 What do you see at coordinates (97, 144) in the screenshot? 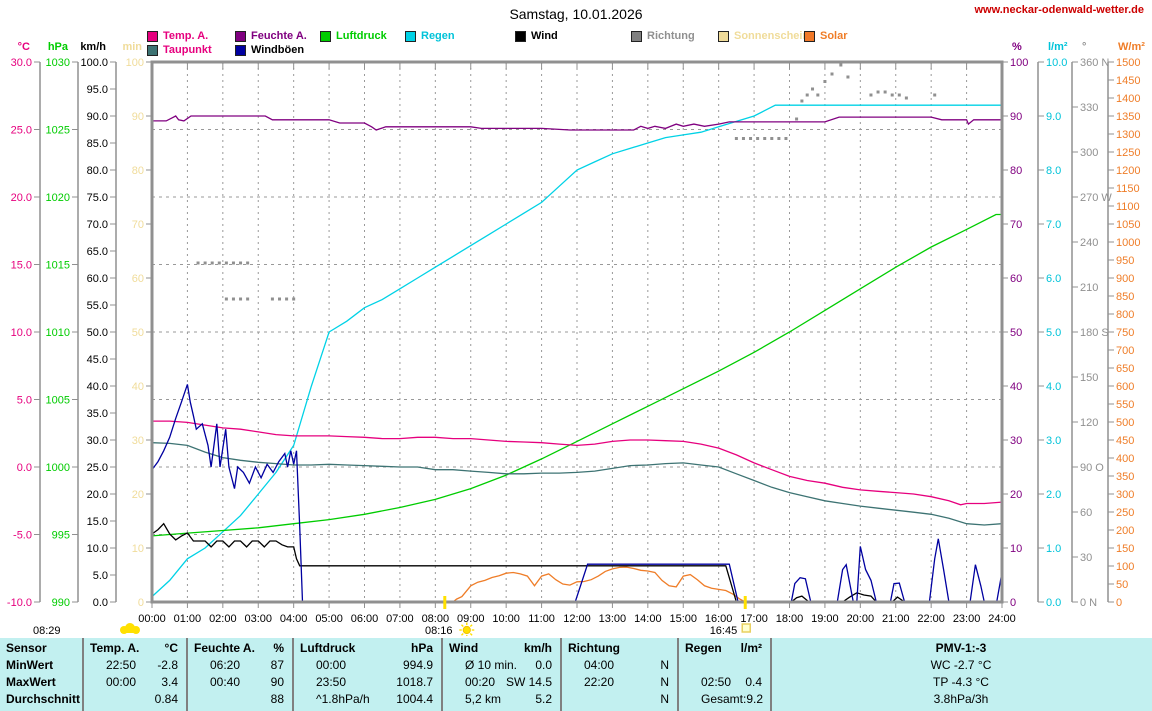
I see `axis-tick-label: 85.0` at bounding box center [97, 144].